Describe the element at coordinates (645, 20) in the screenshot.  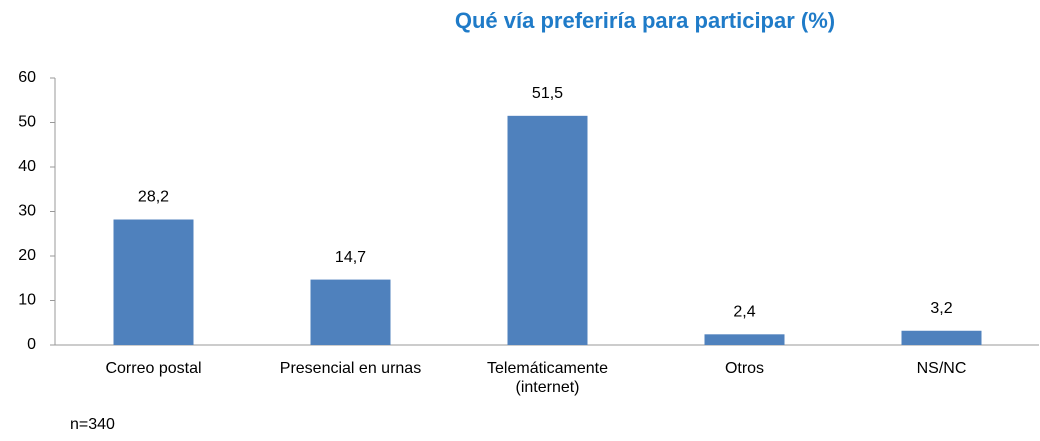
I see `chart-title: Qué vía preferiría para participar (%)` at that location.